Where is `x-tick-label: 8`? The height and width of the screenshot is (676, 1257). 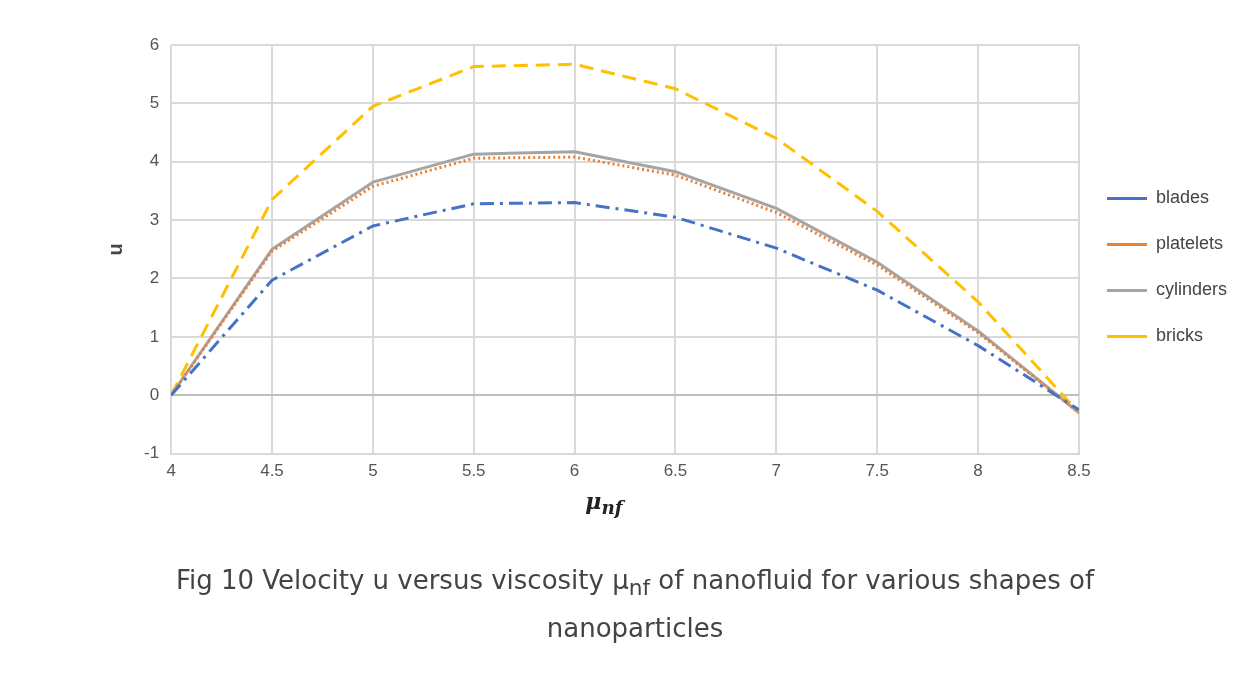 x-tick-label: 8 is located at coordinates (978, 471).